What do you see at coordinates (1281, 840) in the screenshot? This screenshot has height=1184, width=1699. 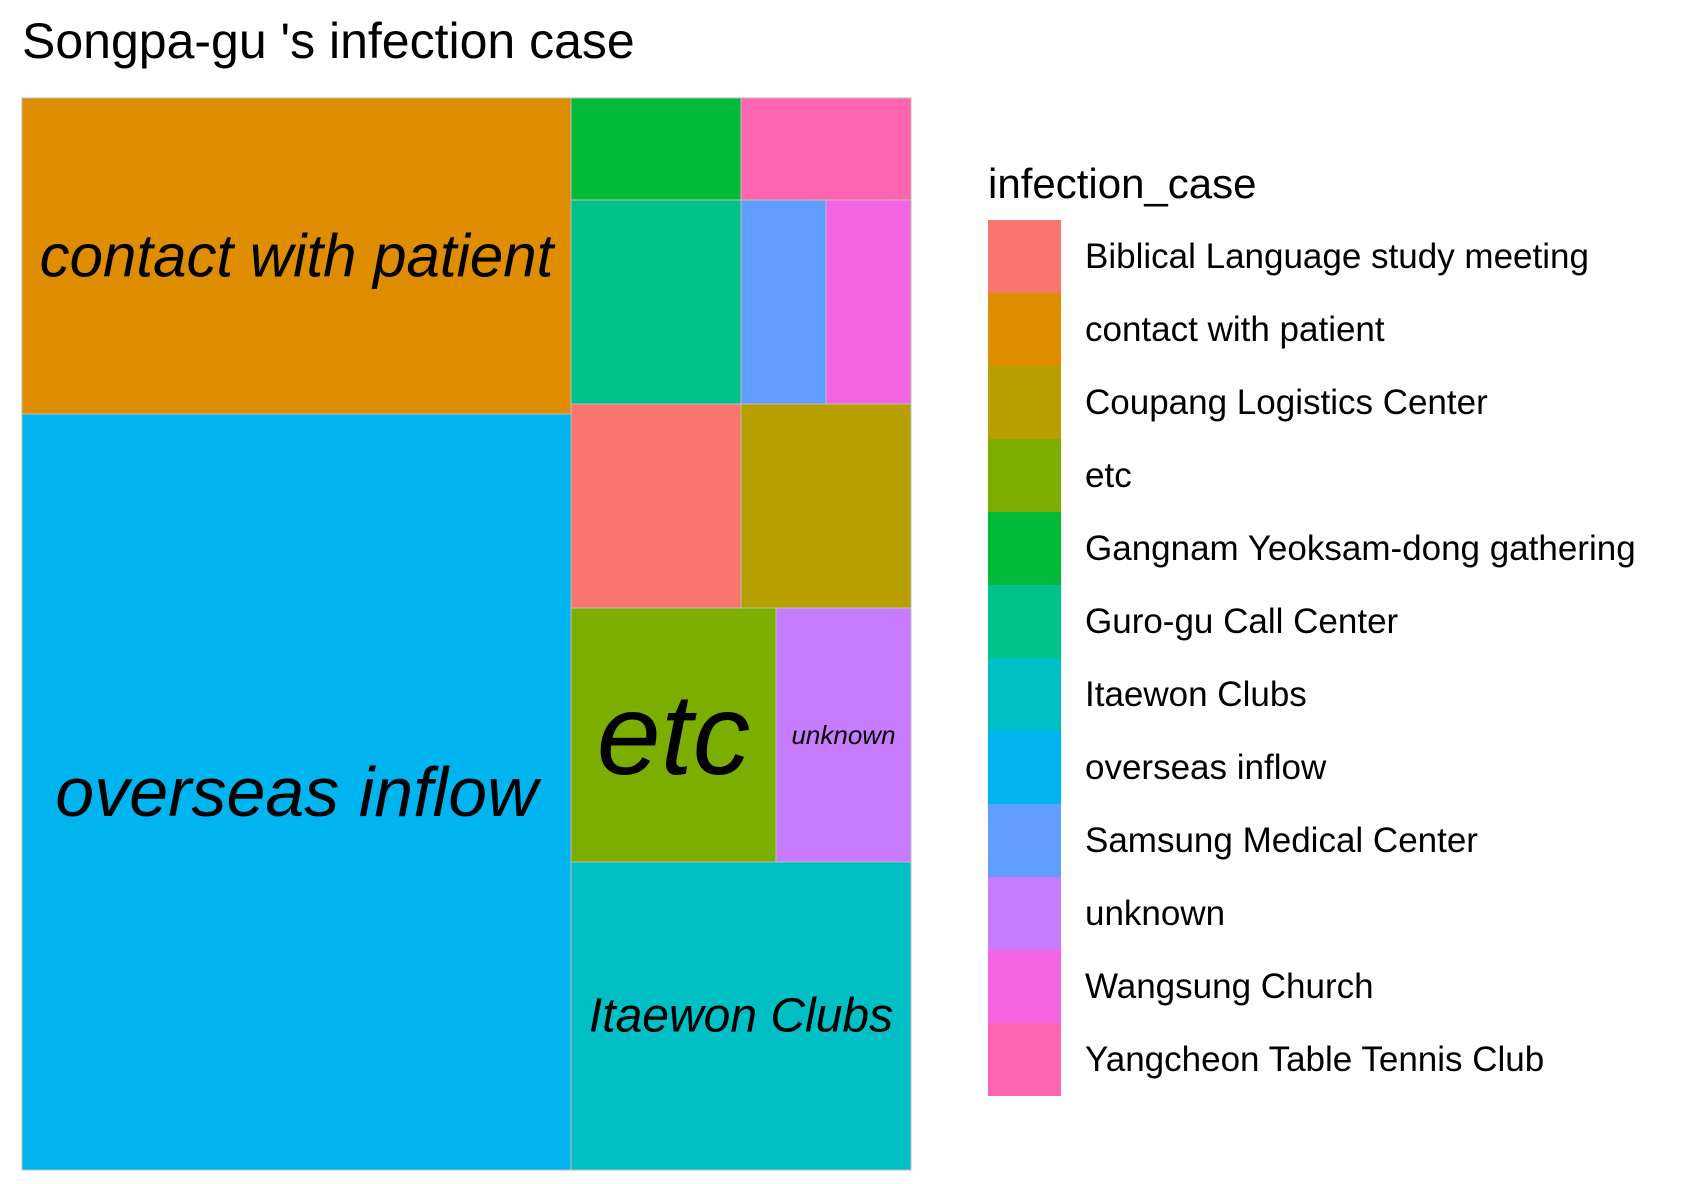 I see `legend-label: Samsung Medical Center` at bounding box center [1281, 840].